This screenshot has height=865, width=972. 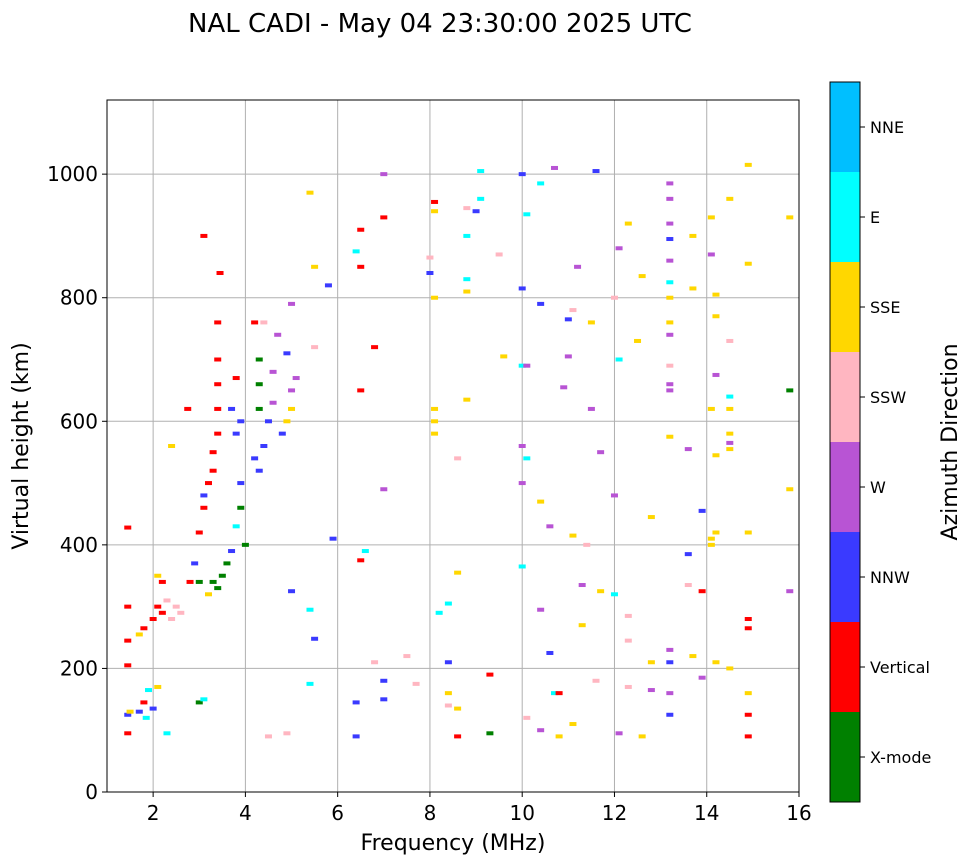 I want to click on x-tick-label: 10, so click(x=521, y=813).